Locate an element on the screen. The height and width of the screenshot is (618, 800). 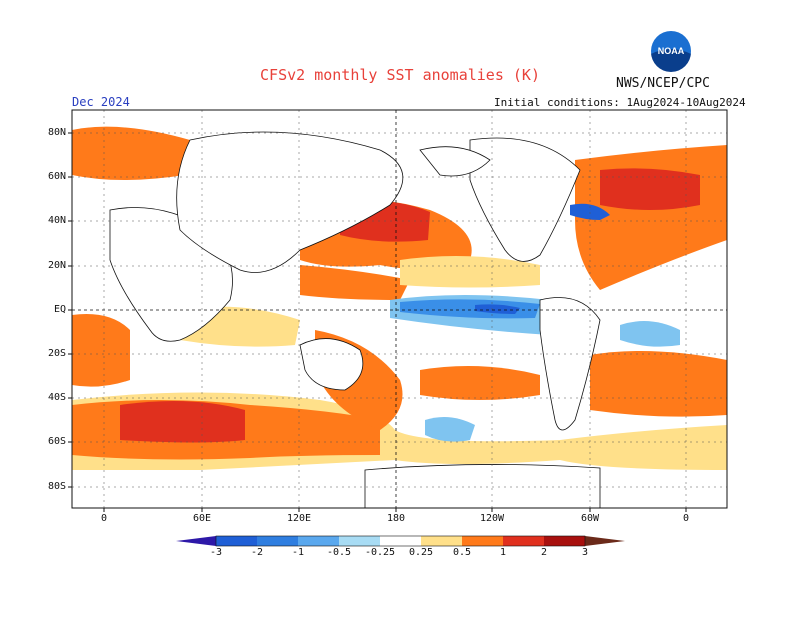
colorbar-label: 0.5 is located at coordinates (462, 552).